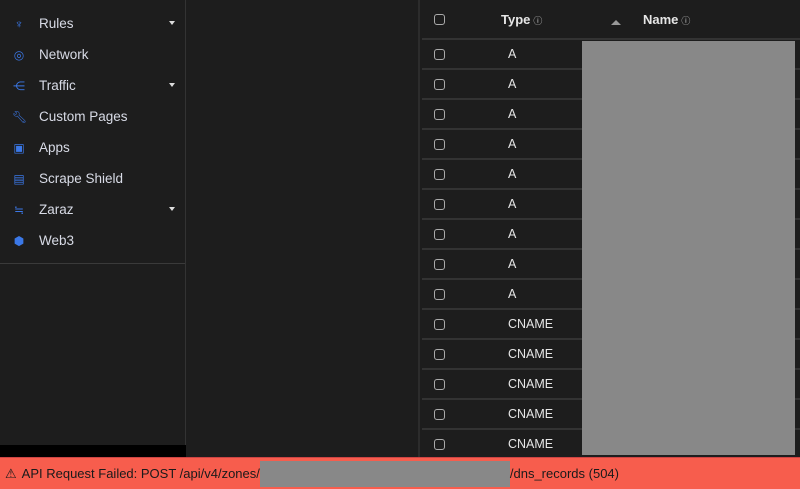  I want to click on error-message-prefix: API Request Failed: POST /api/v4/zones/, so click(140, 473).